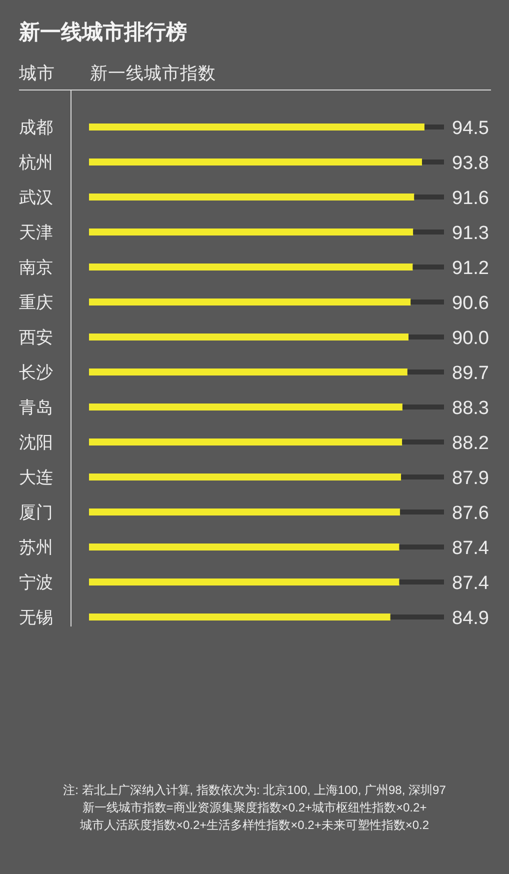  I want to click on y-tick-label: 天津, so click(36, 232).